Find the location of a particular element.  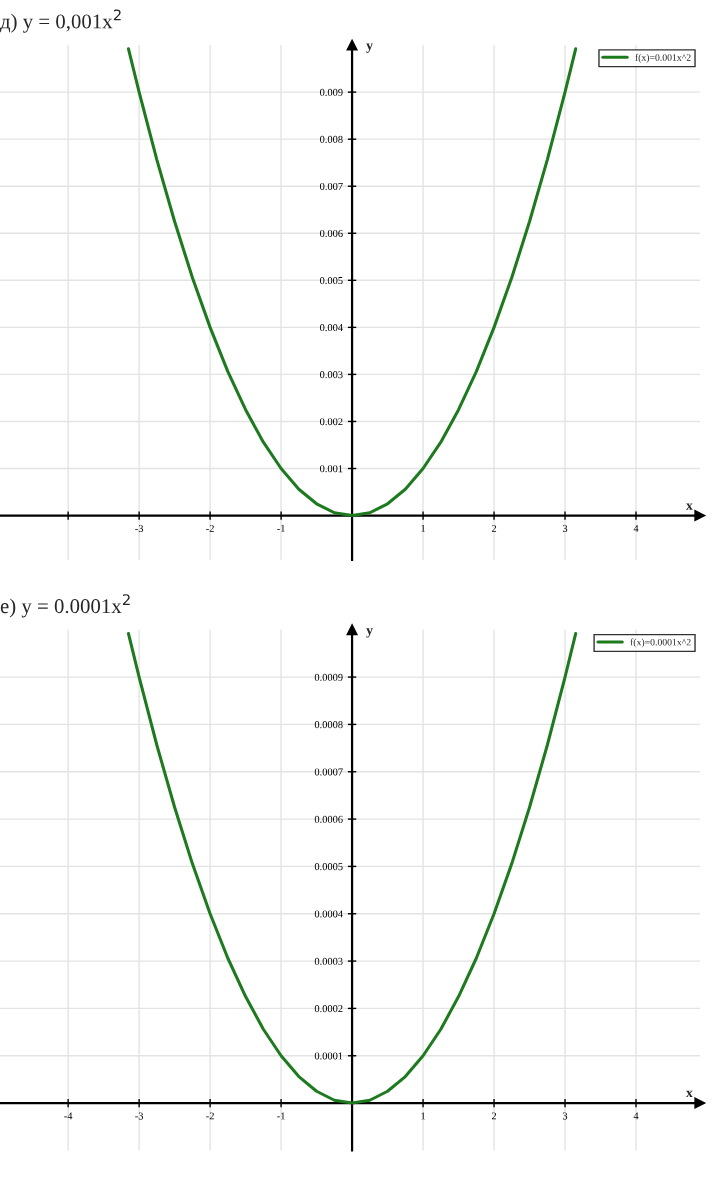

legend-label: f(x)=0.0001x^2 is located at coordinates (660, 643).